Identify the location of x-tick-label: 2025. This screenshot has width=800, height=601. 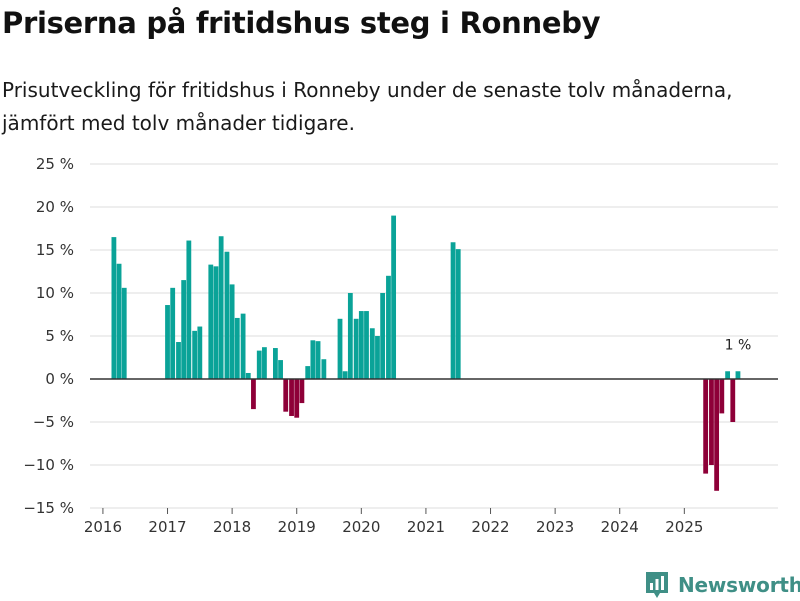
(684, 527).